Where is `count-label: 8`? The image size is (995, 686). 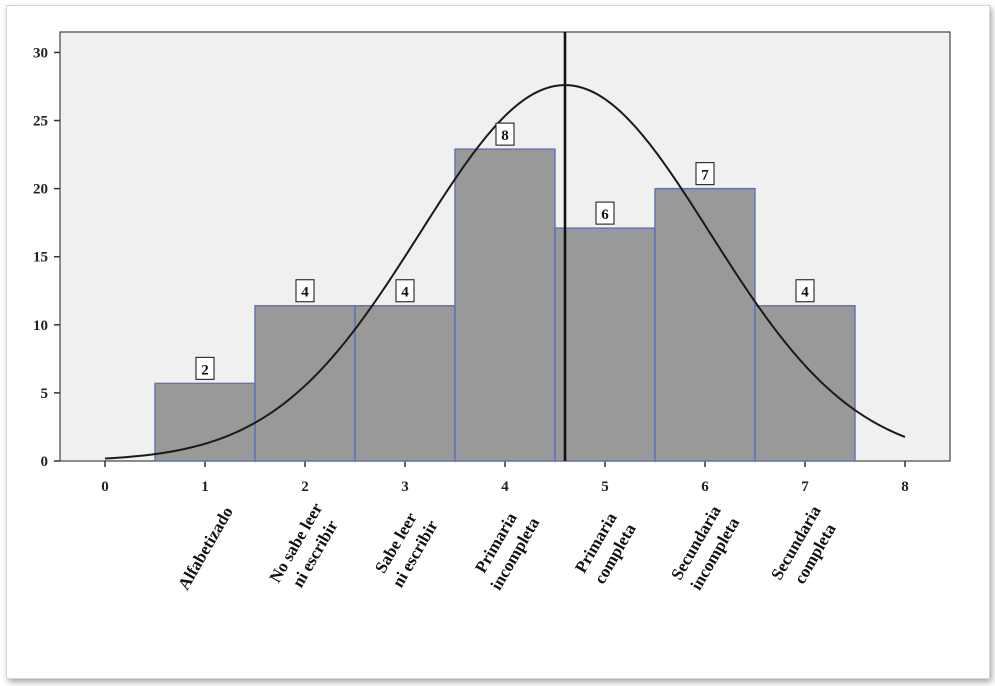 count-label: 8 is located at coordinates (505, 136).